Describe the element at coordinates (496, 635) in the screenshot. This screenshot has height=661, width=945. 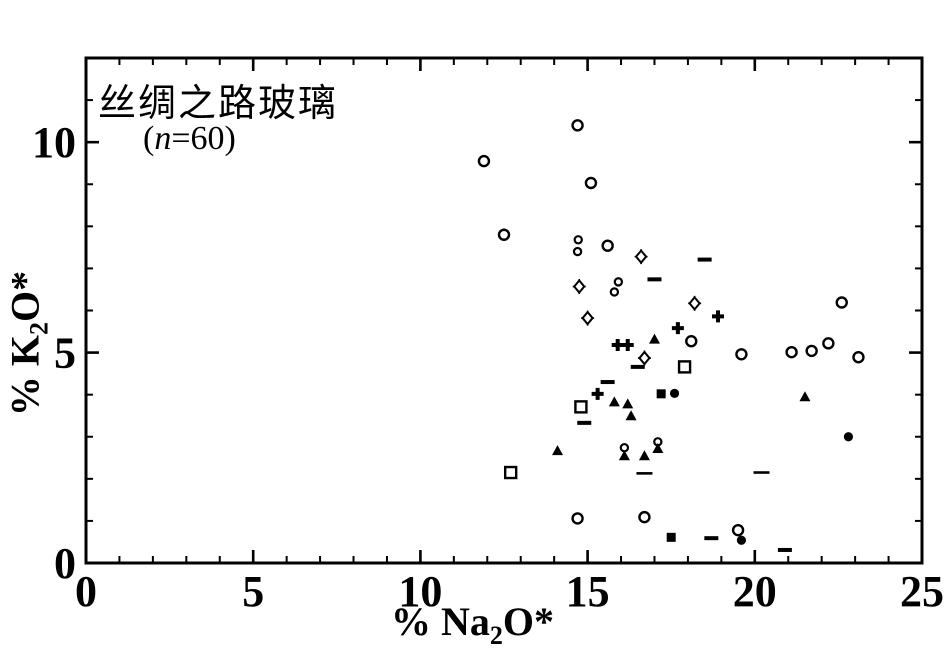
I see `x-label-subscript: 2` at that location.